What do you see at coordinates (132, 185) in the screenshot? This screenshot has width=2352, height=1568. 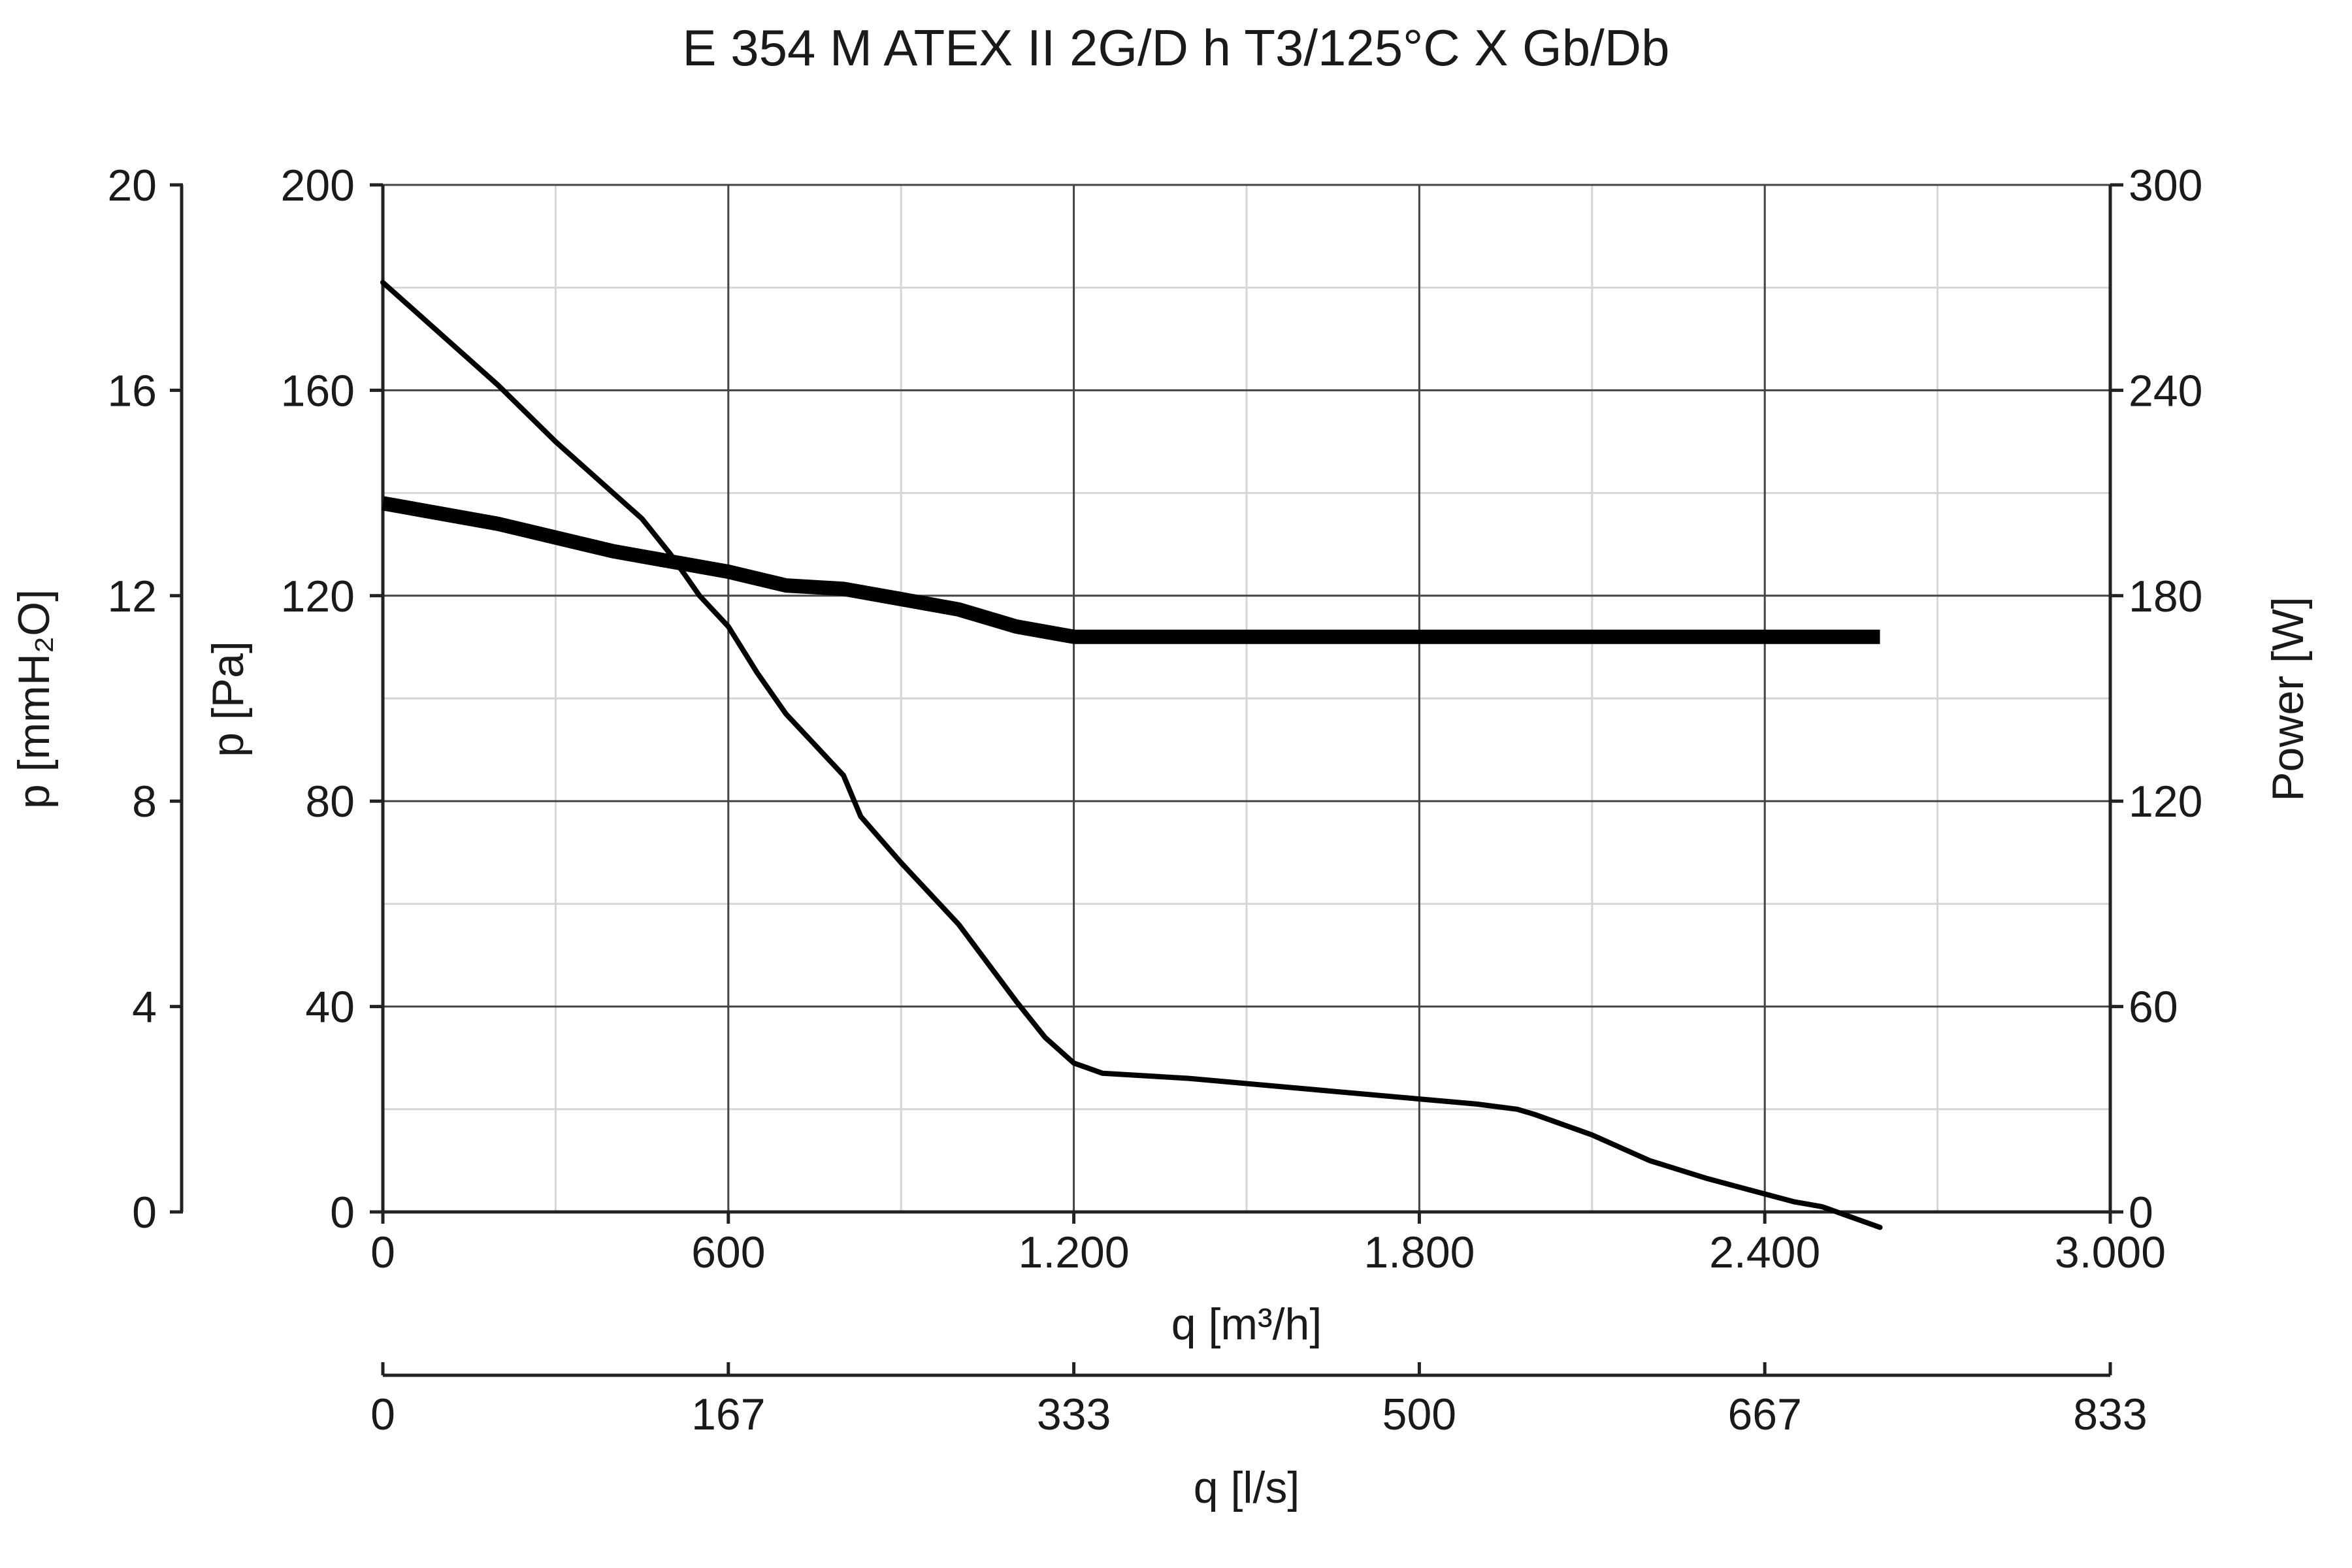 I see `y-secondary-tick-label: 20` at bounding box center [132, 185].